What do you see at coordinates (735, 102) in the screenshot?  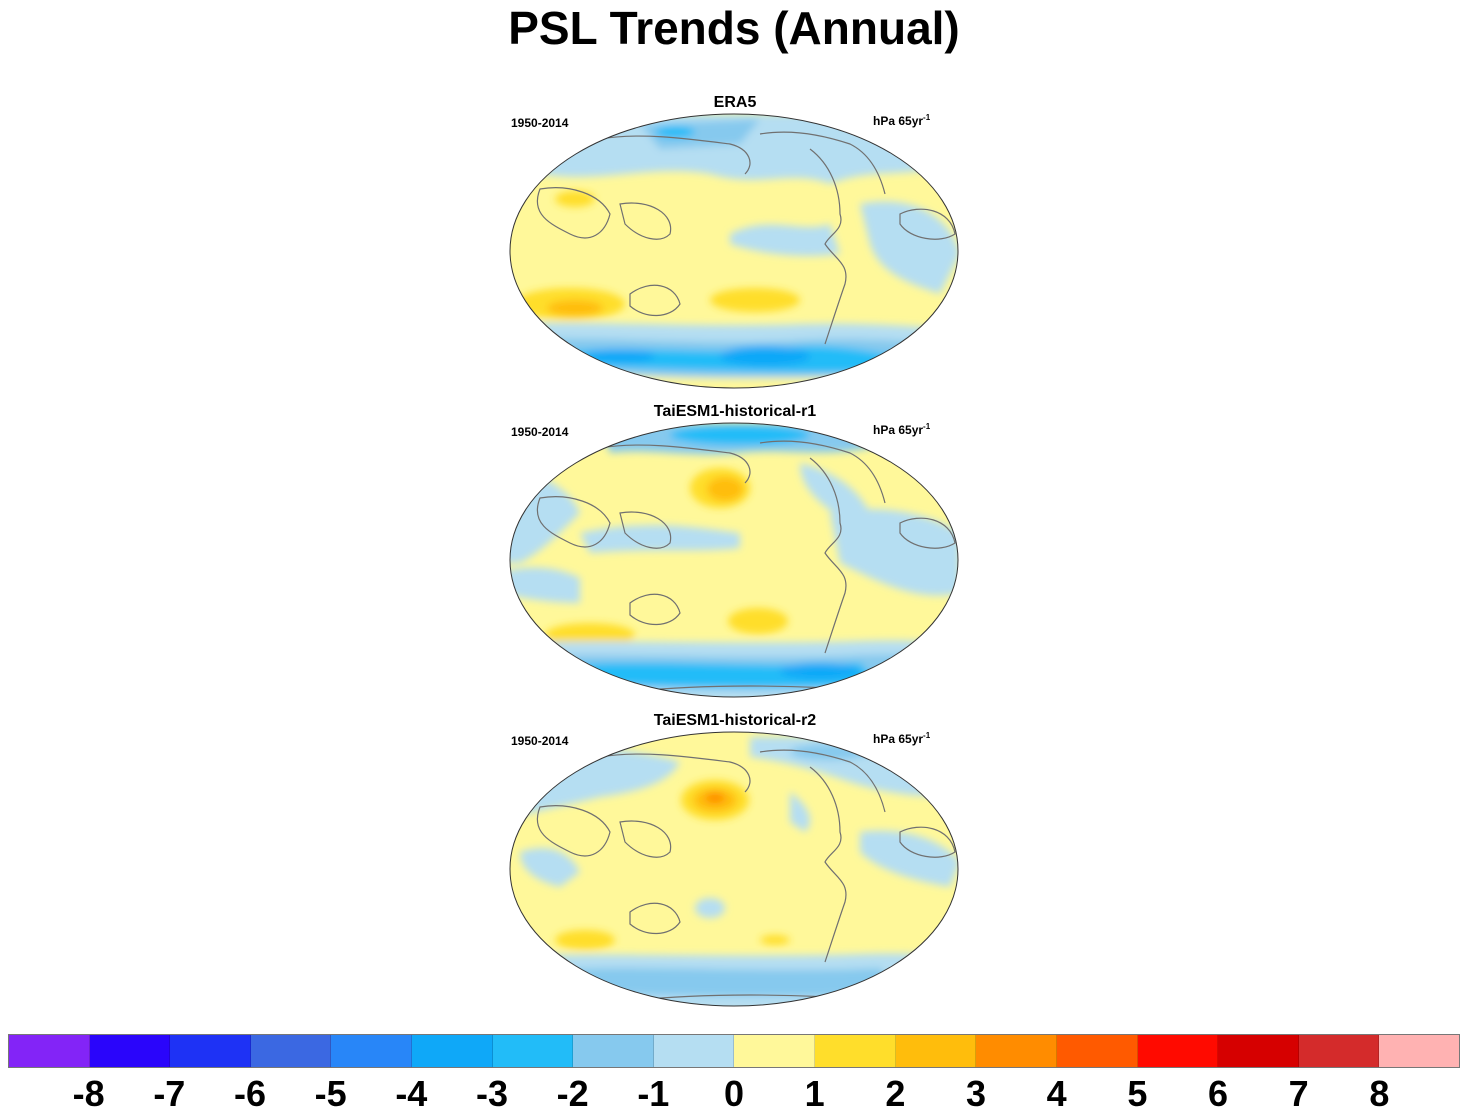 I see `panel-title: ERA5` at bounding box center [735, 102].